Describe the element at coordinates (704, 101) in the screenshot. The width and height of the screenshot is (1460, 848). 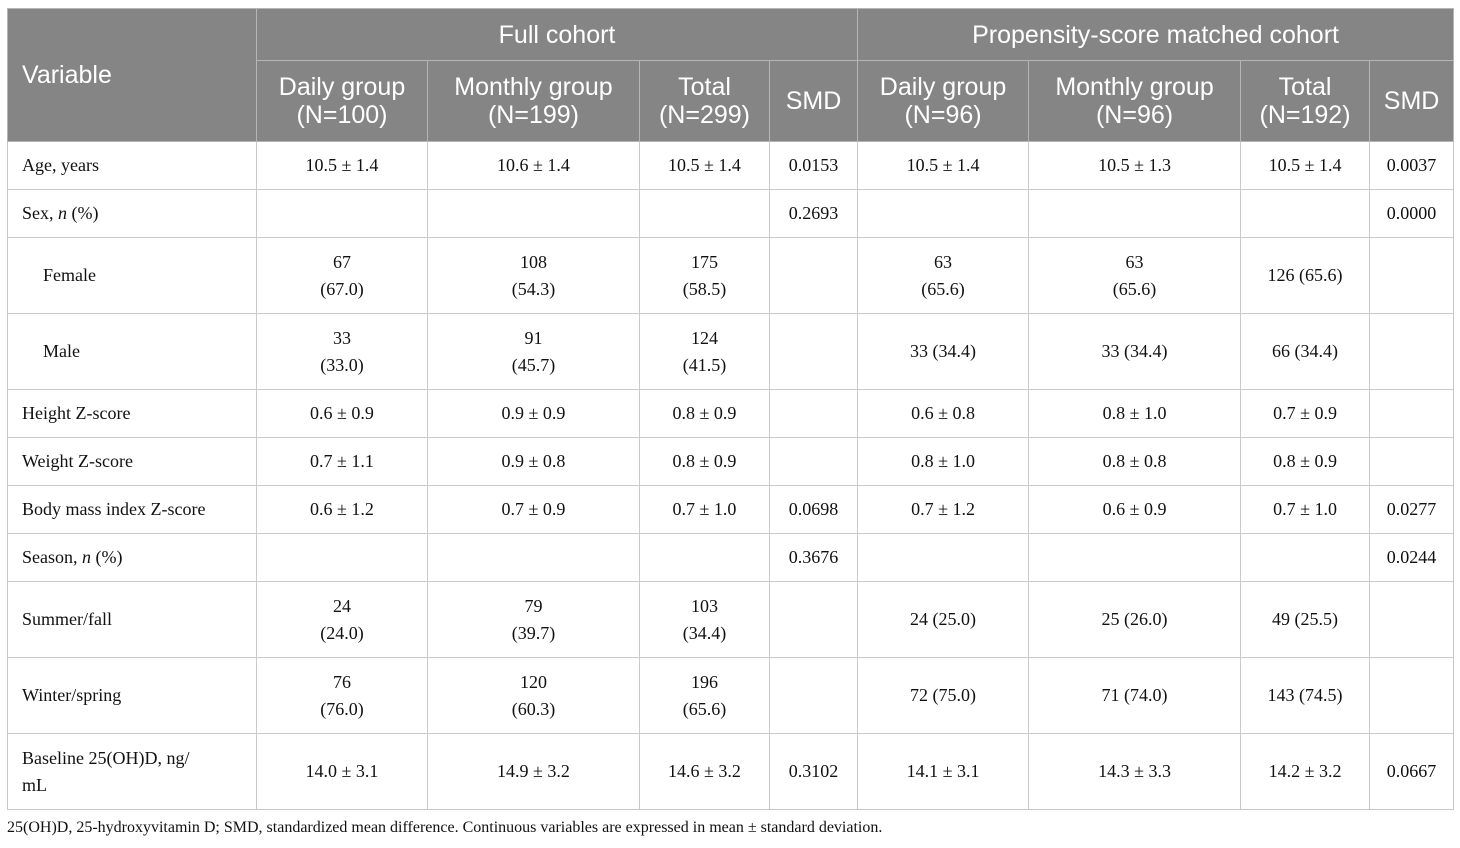
I see `header-total-full: Total (N=299)` at that location.